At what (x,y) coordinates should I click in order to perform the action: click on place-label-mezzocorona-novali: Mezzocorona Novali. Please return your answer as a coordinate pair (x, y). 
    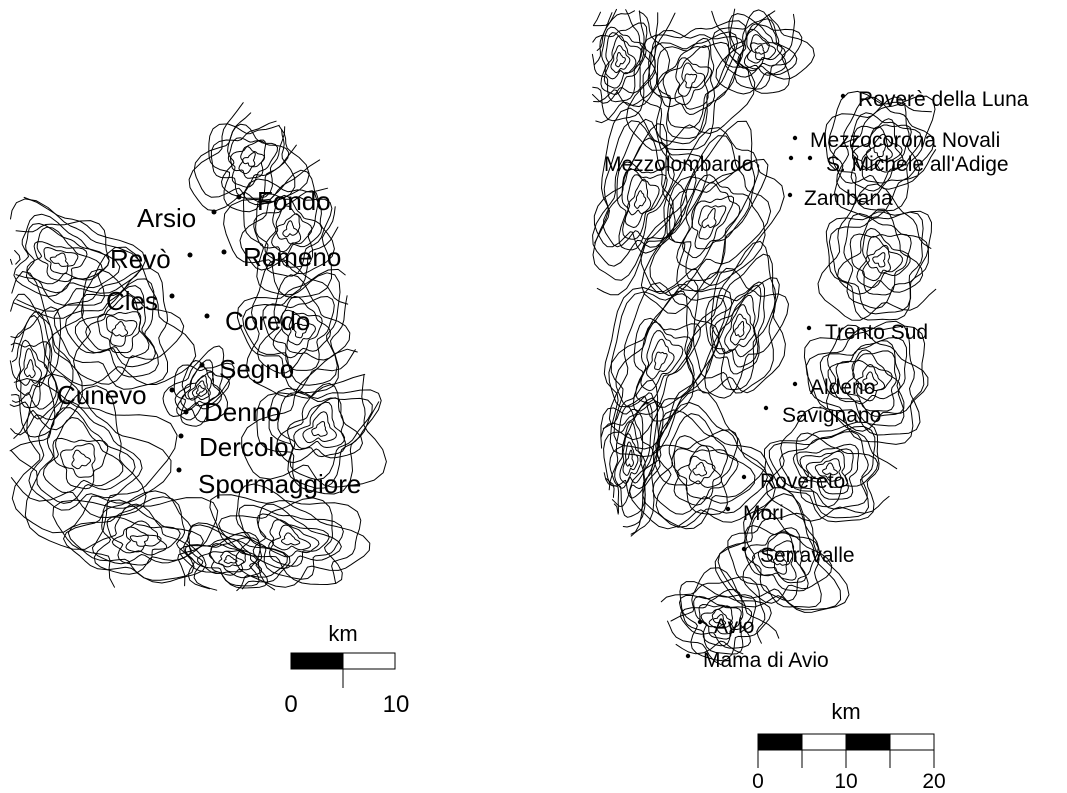
    Looking at the image, I should click on (905, 140).